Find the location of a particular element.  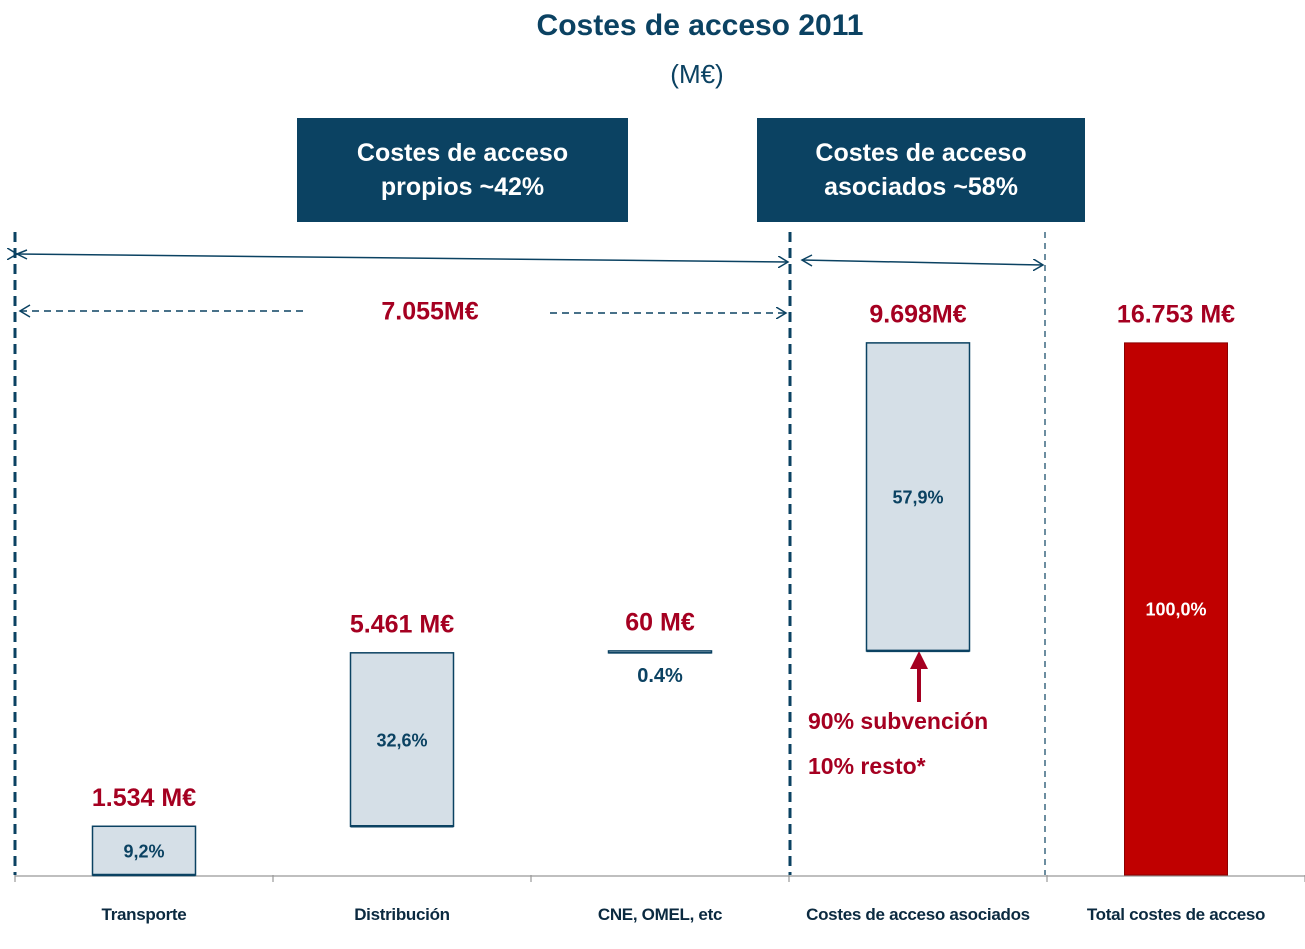

x-tick-label: Distribución is located at coordinates (402, 914).